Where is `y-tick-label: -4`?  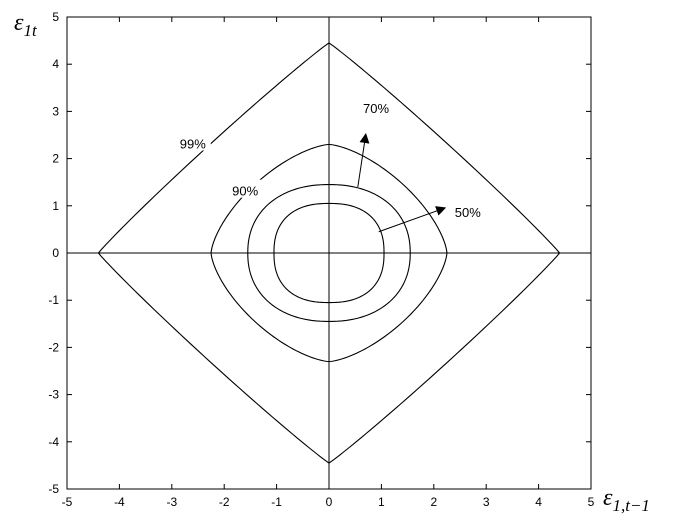 y-tick-label: -4 is located at coordinates (53, 442).